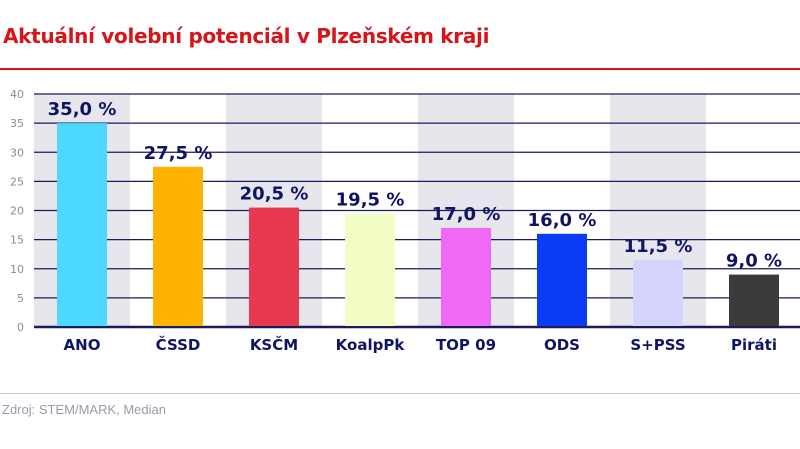  Describe the element at coordinates (562, 220) in the screenshot. I see `data-label: 16,0 %` at that location.